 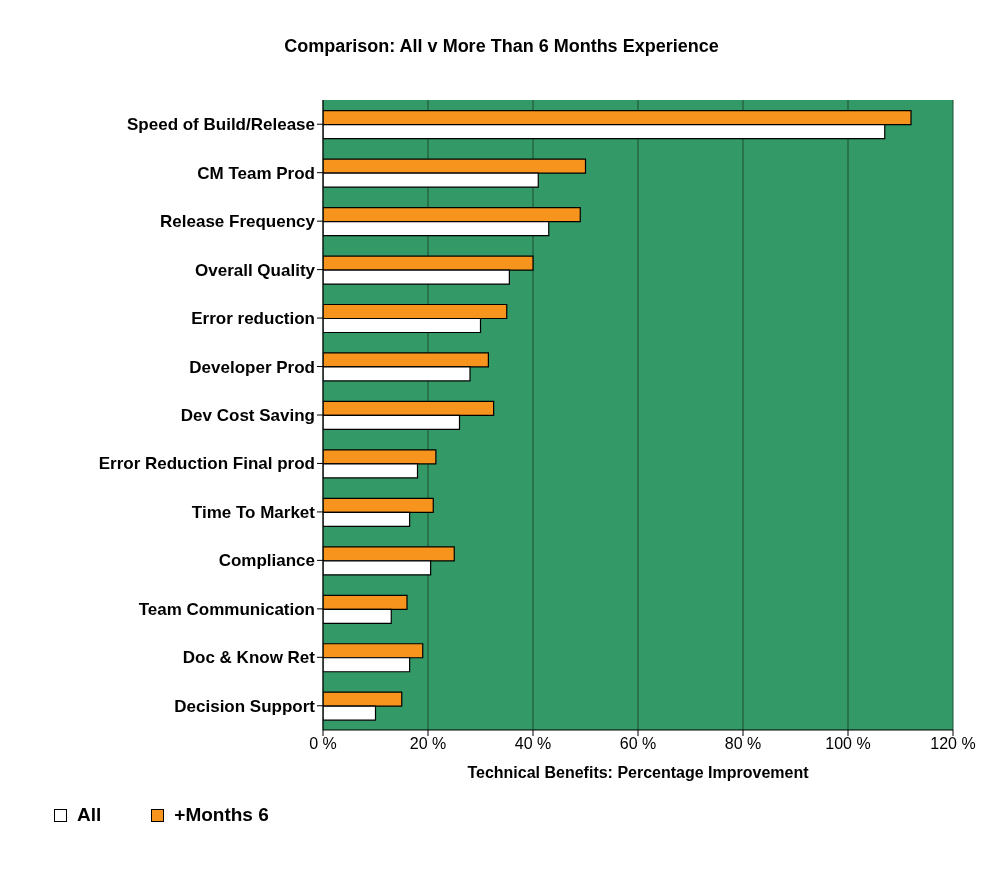 I want to click on x-tick-label: 120 %, so click(x=953, y=744).